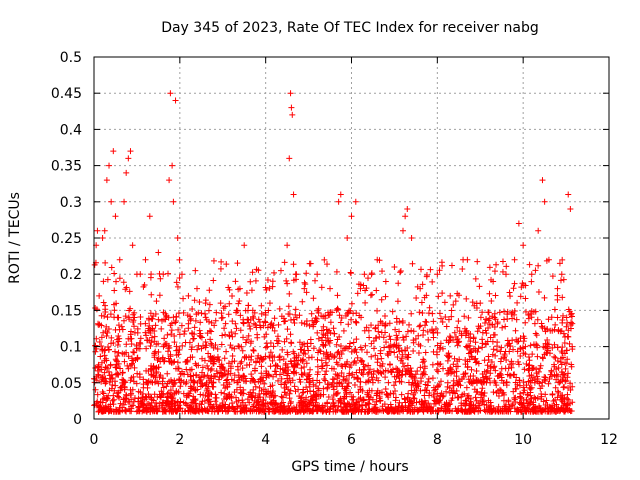 The image size is (640, 480). What do you see at coordinates (523, 440) in the screenshot?
I see `x-tick-label: 10` at bounding box center [523, 440].